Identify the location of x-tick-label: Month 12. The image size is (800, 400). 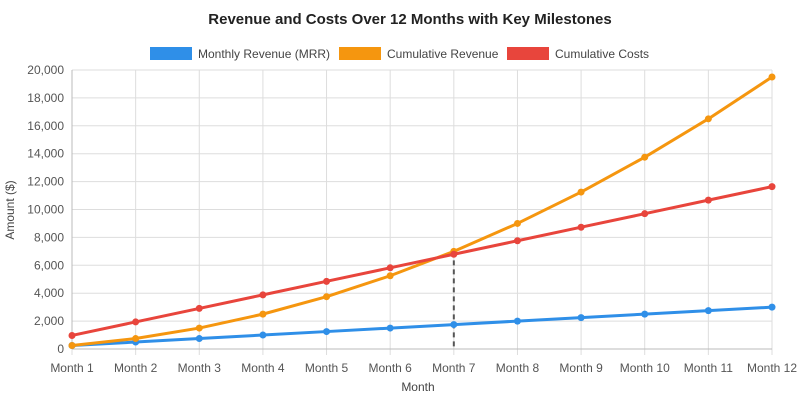
(772, 368).